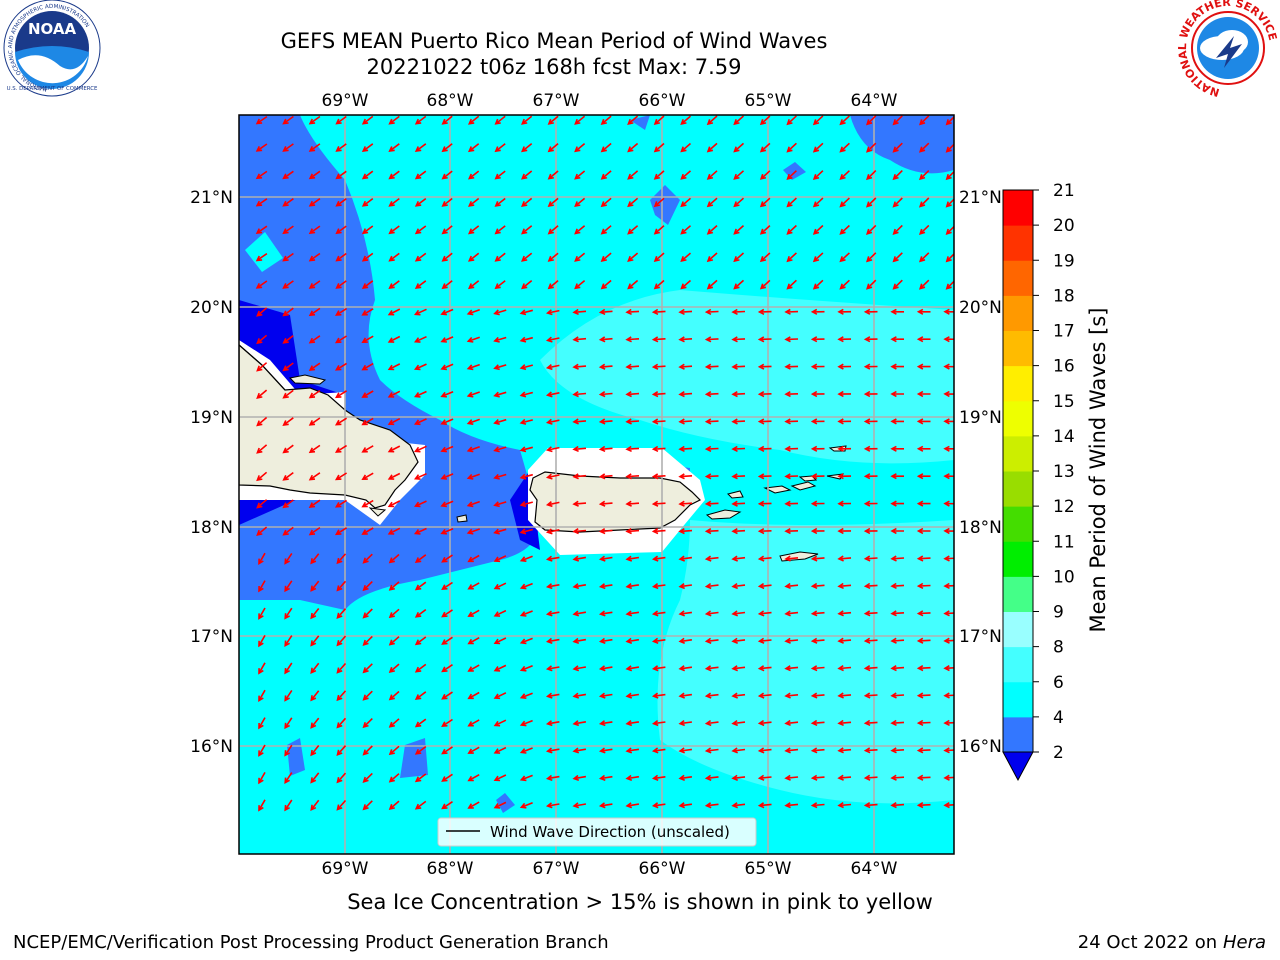 Image resolution: width=1280 pixels, height=960 pixels. Describe the element at coordinates (777, 489) in the screenshot. I see `virgin-islands` at that location.